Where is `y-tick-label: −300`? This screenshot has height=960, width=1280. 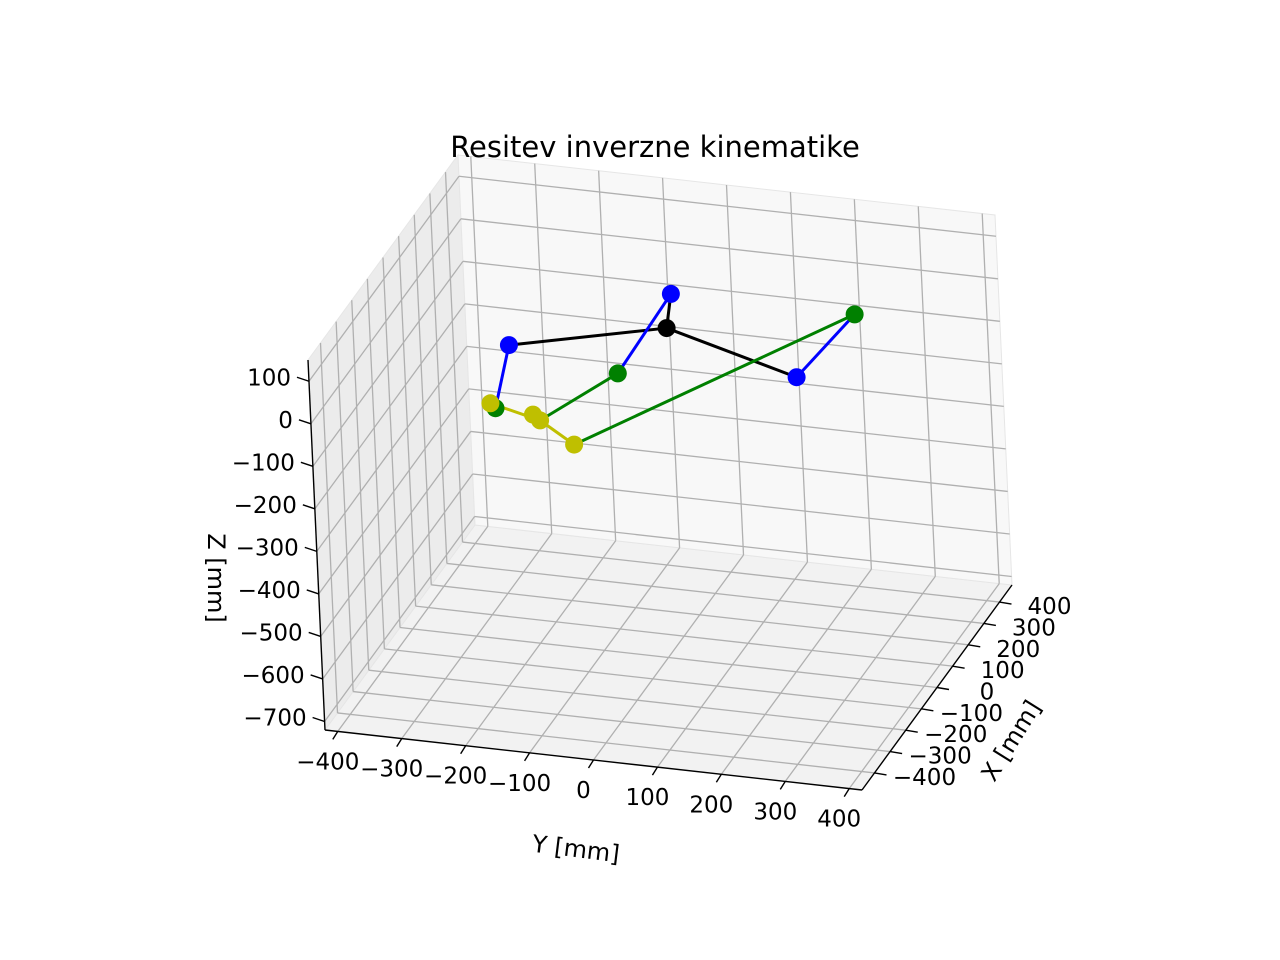 y-tick-label: −300 is located at coordinates (391, 770).